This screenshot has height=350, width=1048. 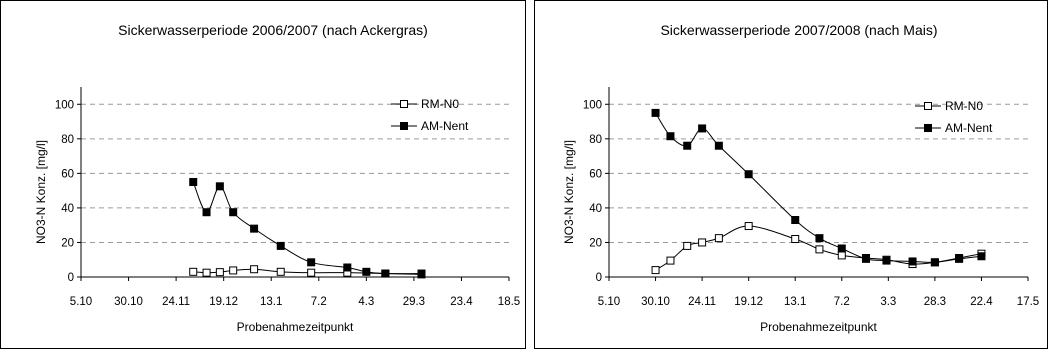 I want to click on chart-1-x-tick-label: 5.10, so click(x=609, y=302).